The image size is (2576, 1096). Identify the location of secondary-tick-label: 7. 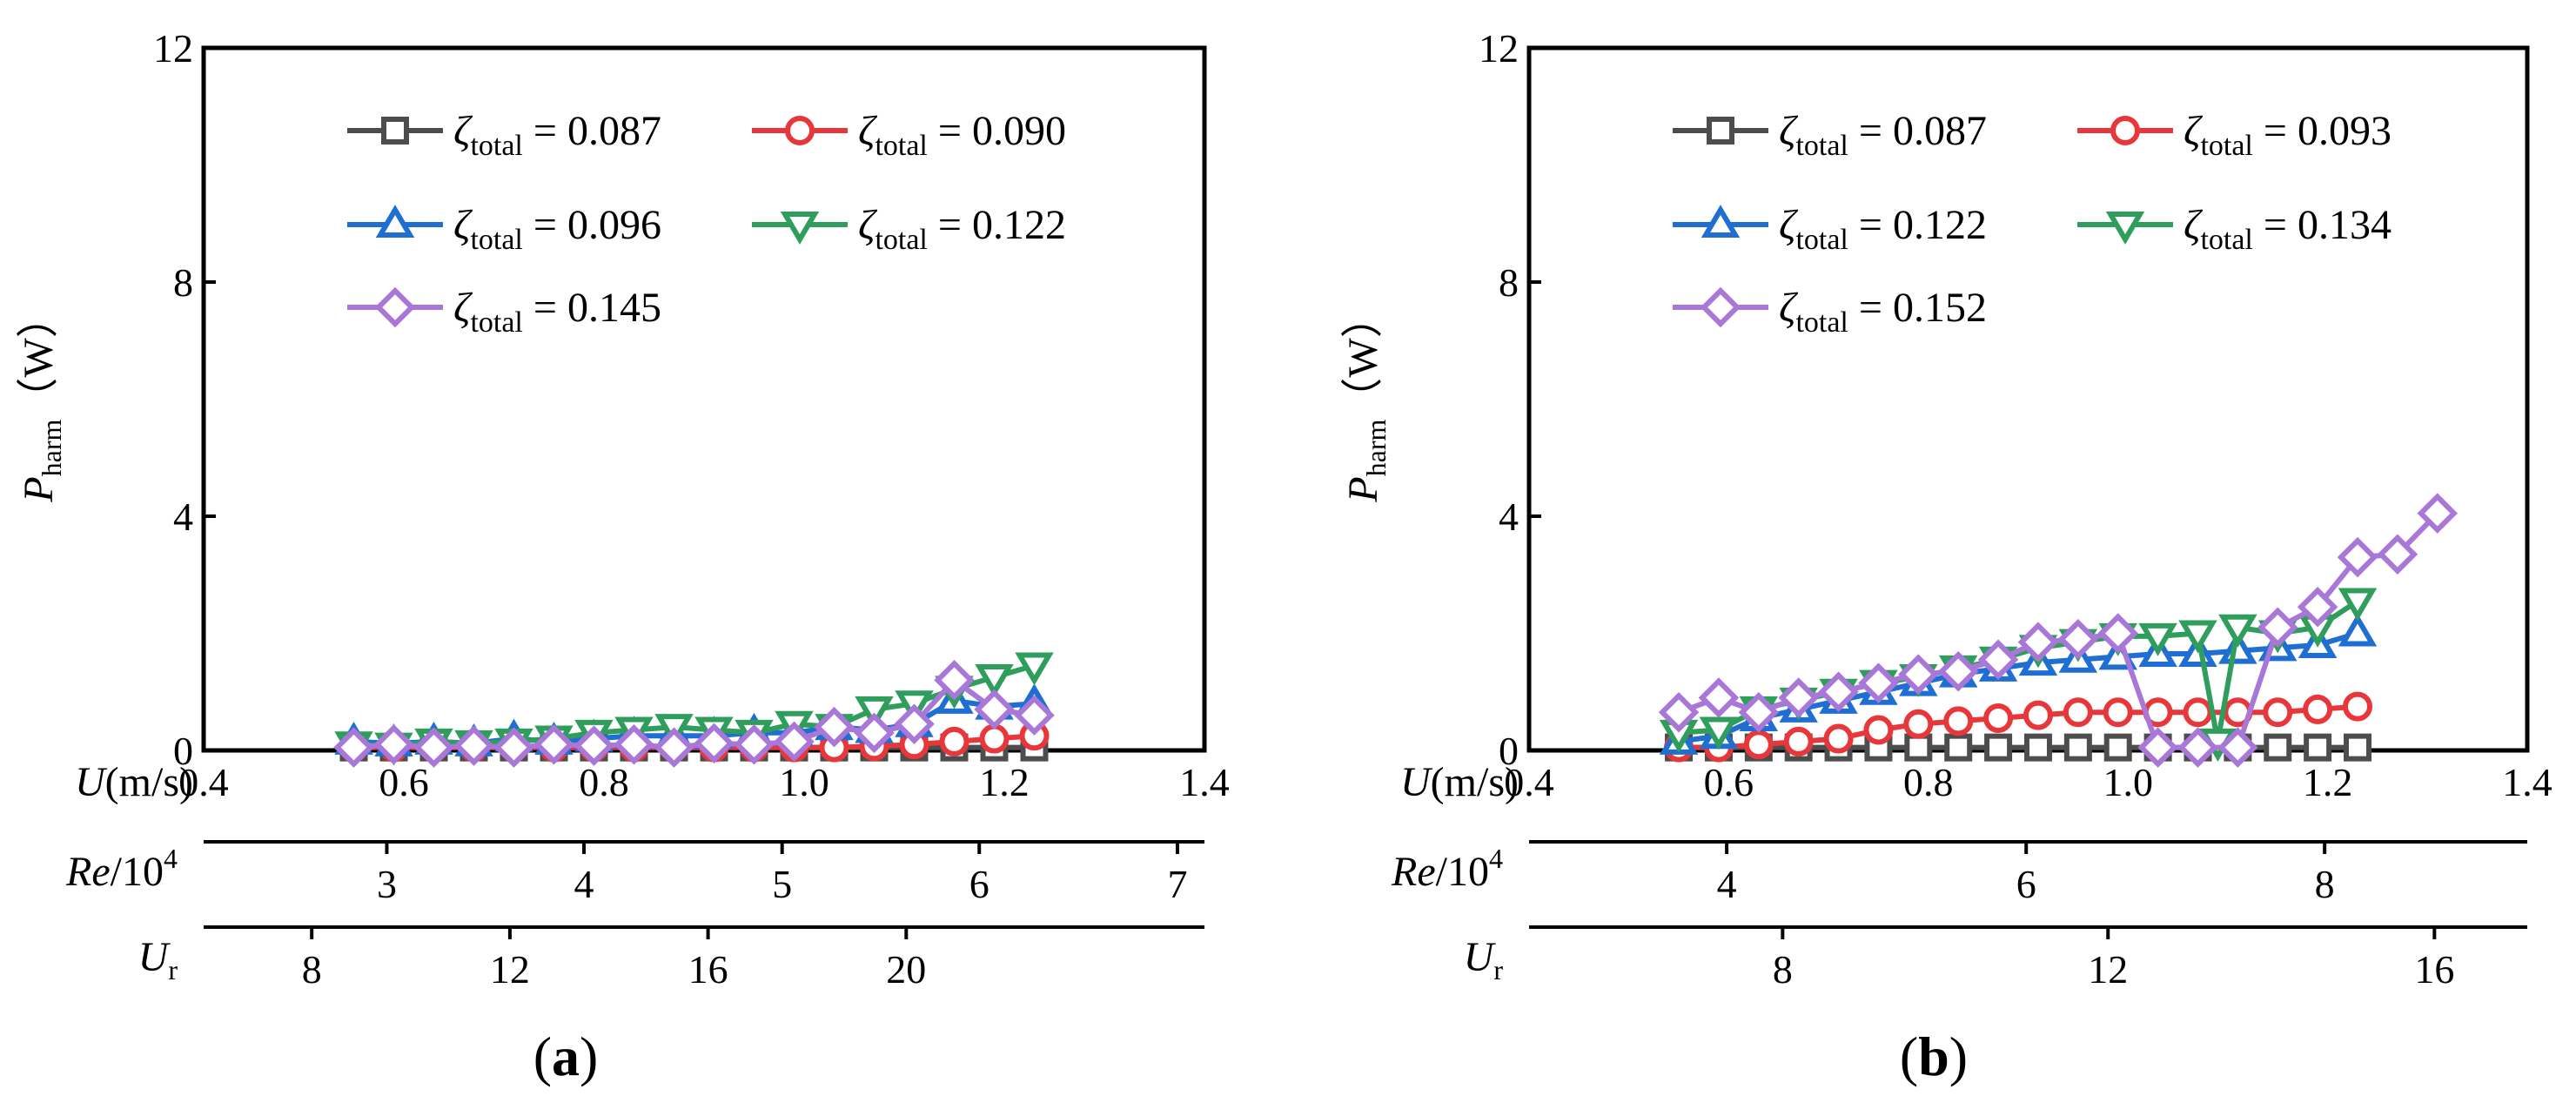
(1177, 884).